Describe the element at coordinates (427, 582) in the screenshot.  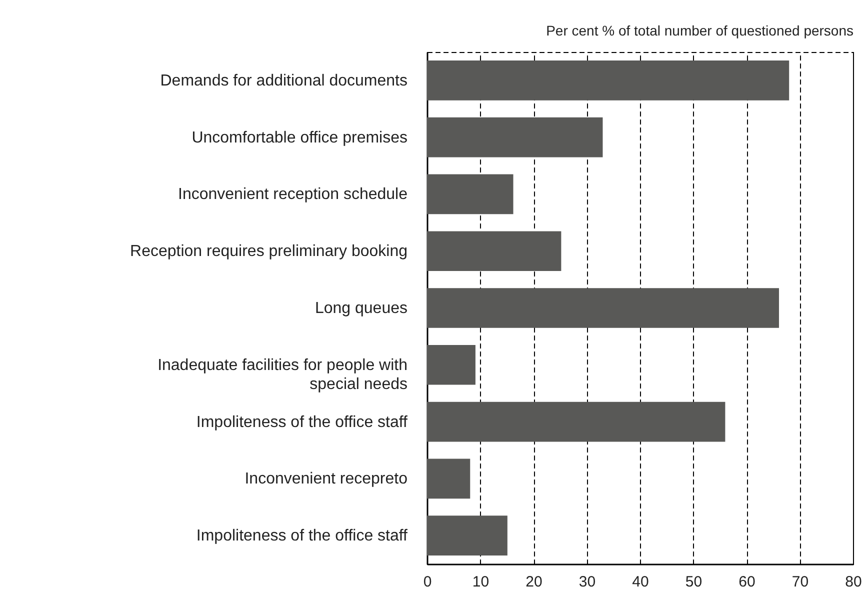
I see `x-tick-label: 0` at that location.